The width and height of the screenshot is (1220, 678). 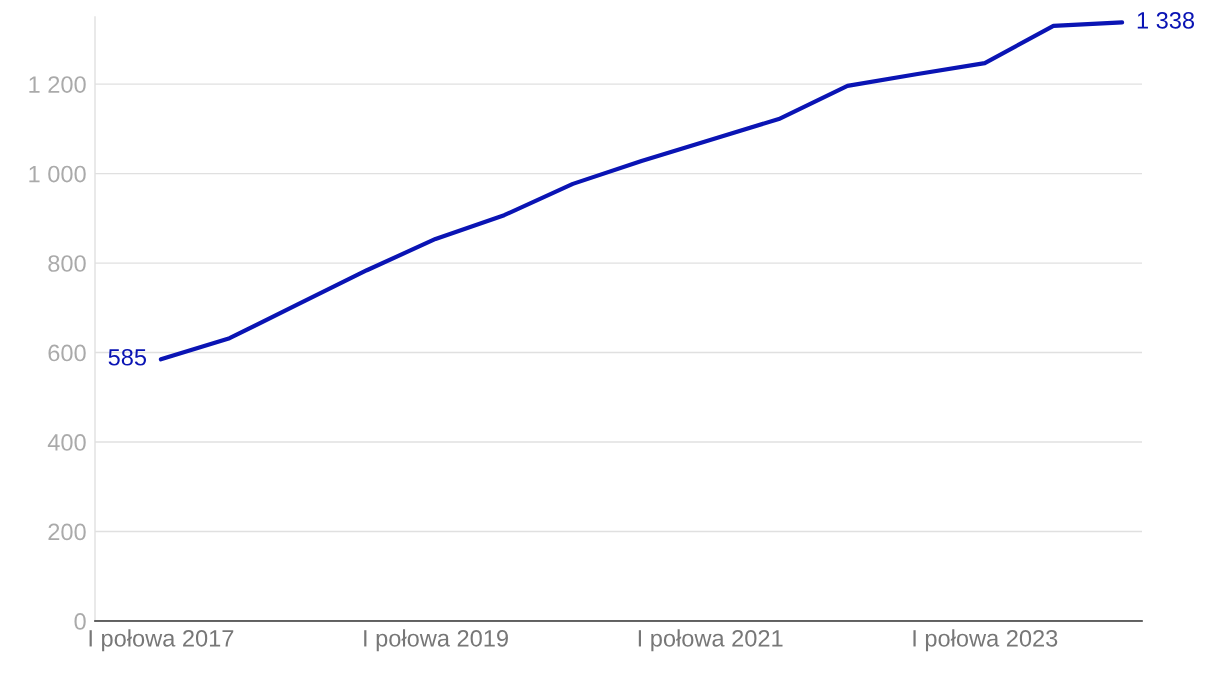 What do you see at coordinates (161, 640) in the screenshot?
I see `x-tick-label: I połowa 2017` at bounding box center [161, 640].